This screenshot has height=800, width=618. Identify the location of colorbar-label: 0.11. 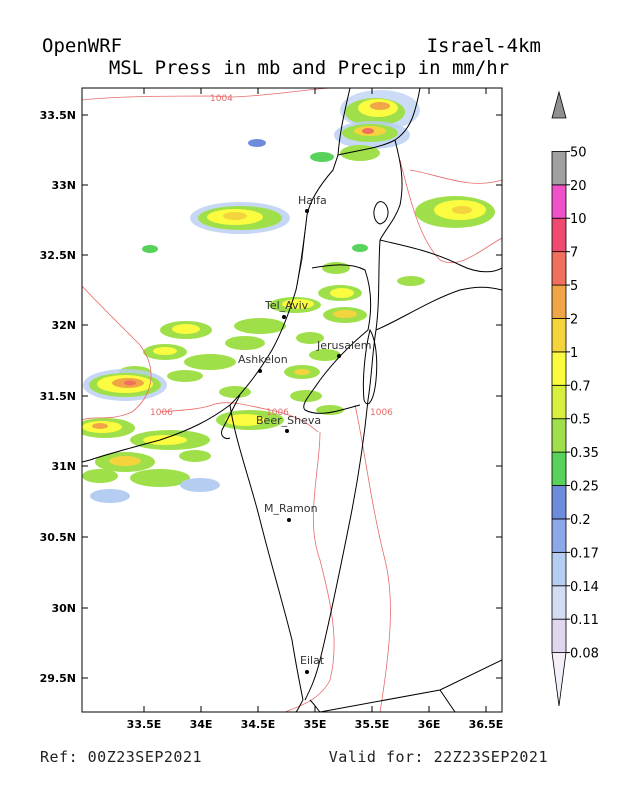
(584, 620).